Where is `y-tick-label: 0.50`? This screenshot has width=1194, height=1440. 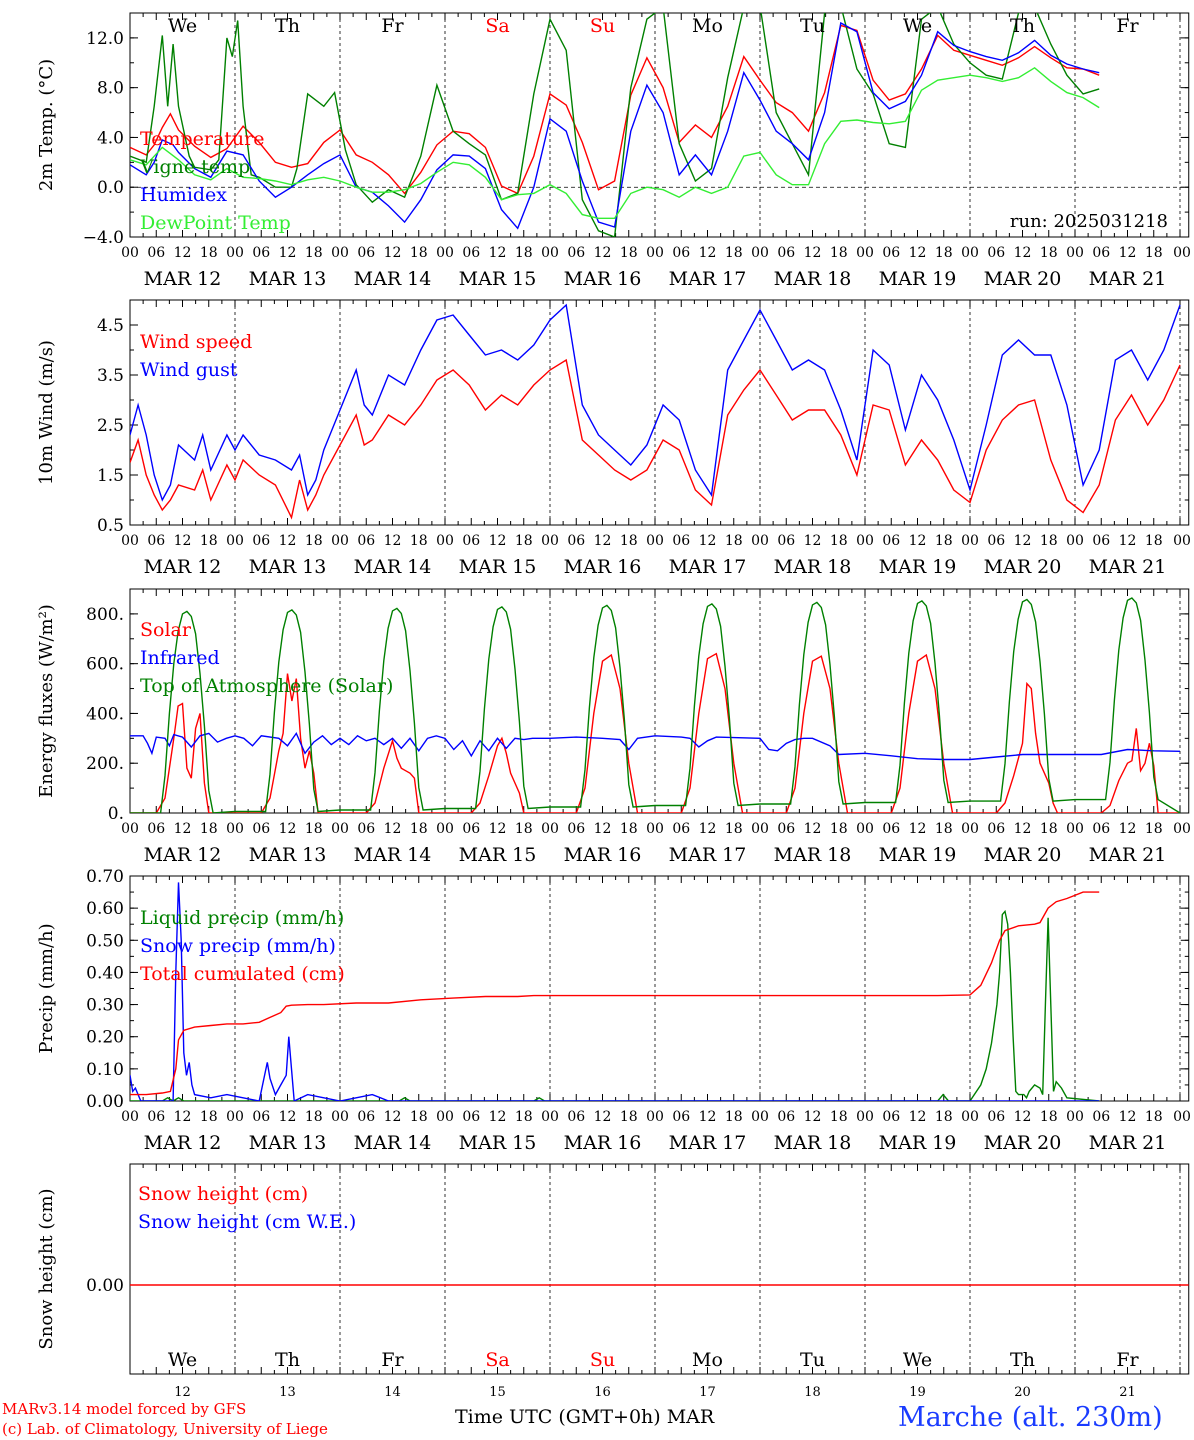
y-tick-label: 0.50 is located at coordinates (105, 941).